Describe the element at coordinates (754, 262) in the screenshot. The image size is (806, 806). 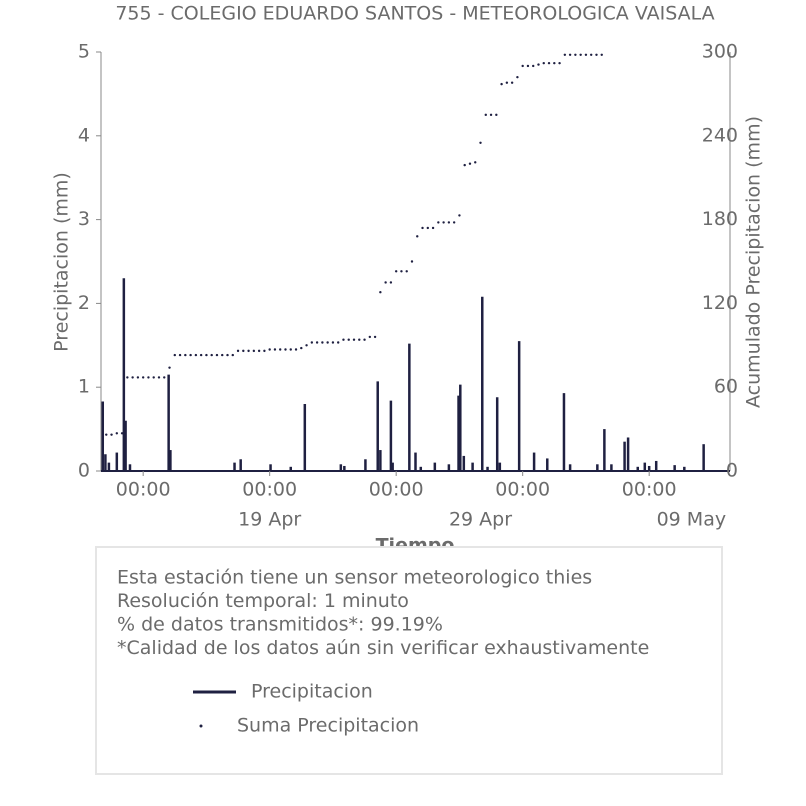
I see `y2-axis-label: Acumulado Precipitacion (mm)` at that location.